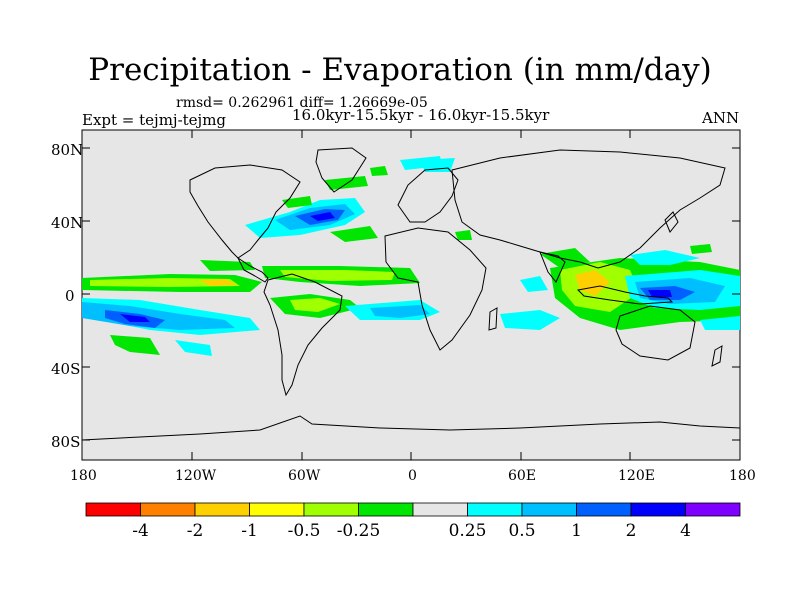 Image resolution: width=800 pixels, height=600 pixels. What do you see at coordinates (195, 531) in the screenshot?
I see `colorbar-label: -2` at bounding box center [195, 531].